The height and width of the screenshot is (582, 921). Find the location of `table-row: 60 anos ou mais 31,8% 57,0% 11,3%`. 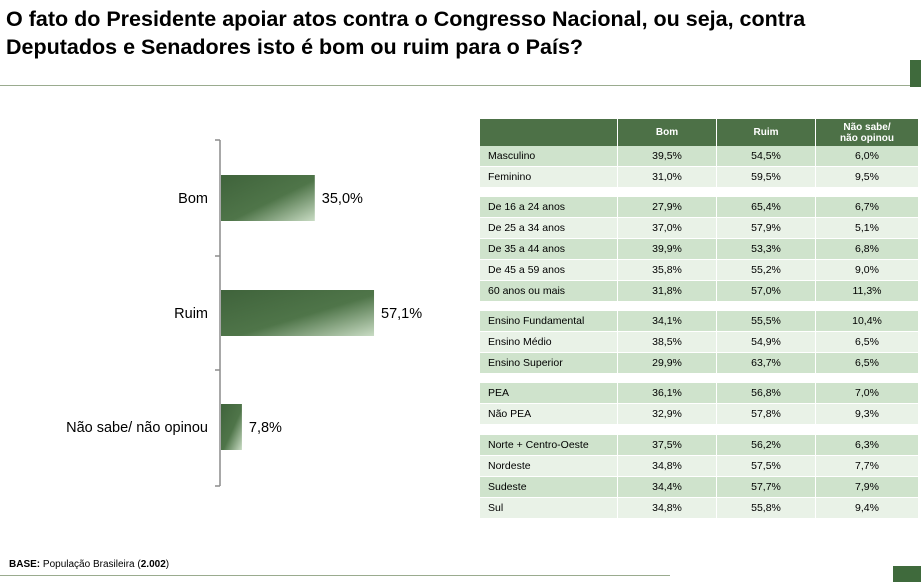

table-row: 60 anos ou mais 31,8% 57,0% 11,3% is located at coordinates (699, 291).